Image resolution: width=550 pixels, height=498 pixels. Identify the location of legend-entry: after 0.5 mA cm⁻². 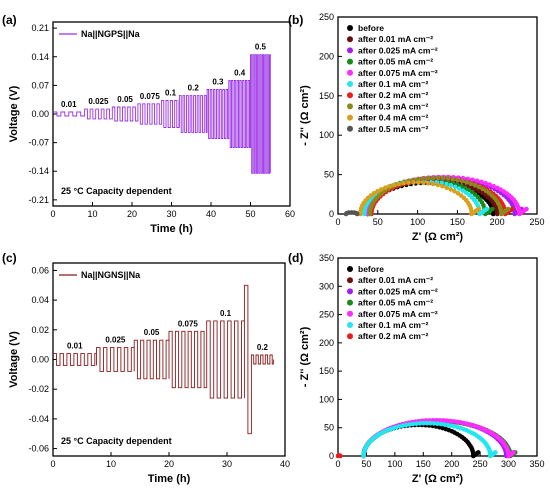
(393, 129).